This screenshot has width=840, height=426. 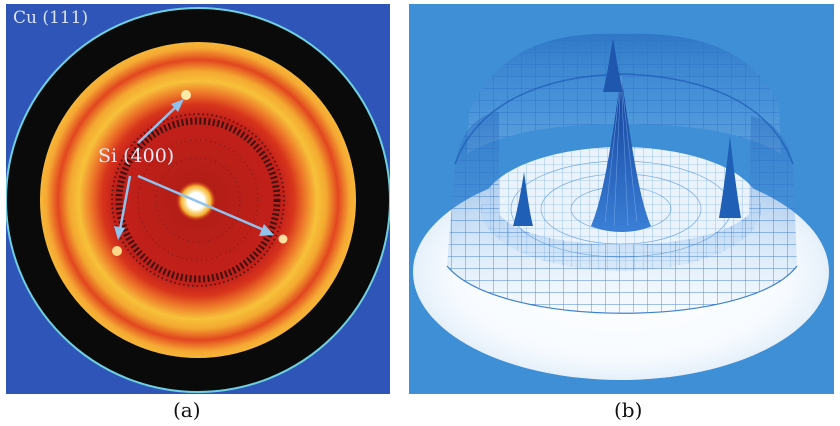 I want to click on peak-back, so click(x=613, y=65).